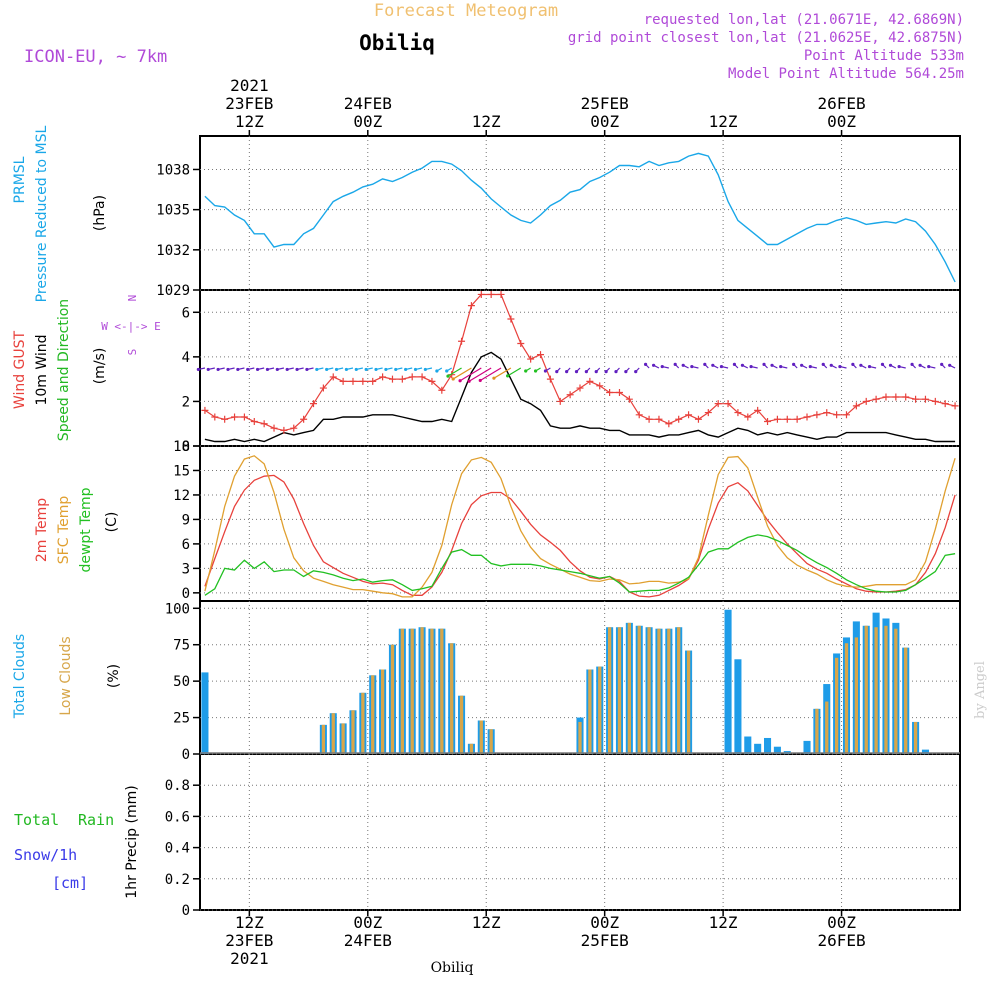  Describe the element at coordinates (397, 43) in the screenshot. I see `location-title: Obiliq` at that location.